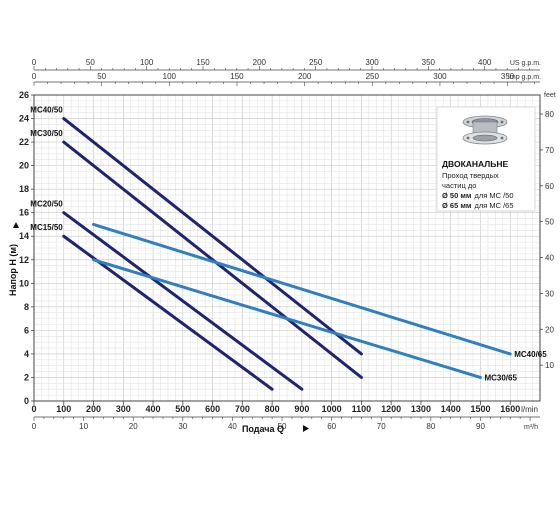 The width and height of the screenshot is (560, 509). I want to click on y-right-tick-label: 60, so click(549, 186).